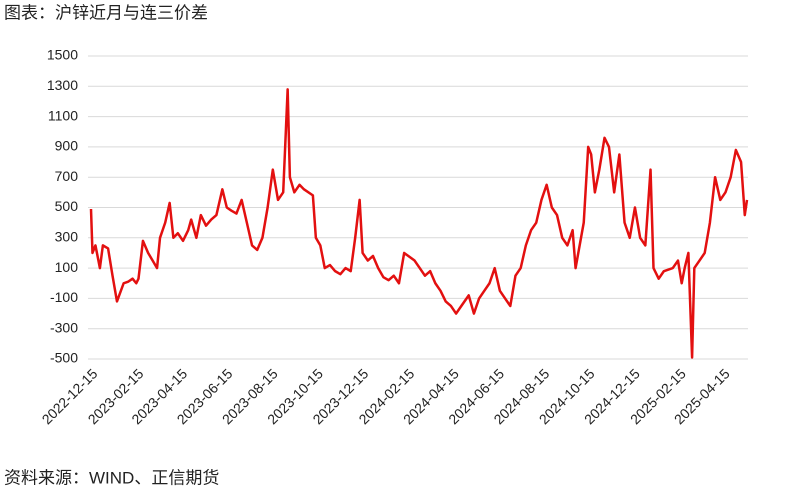 This screenshot has width=796, height=496. Describe the element at coordinates (67, 267) in the screenshot. I see `y-tick-label: 100` at that location.